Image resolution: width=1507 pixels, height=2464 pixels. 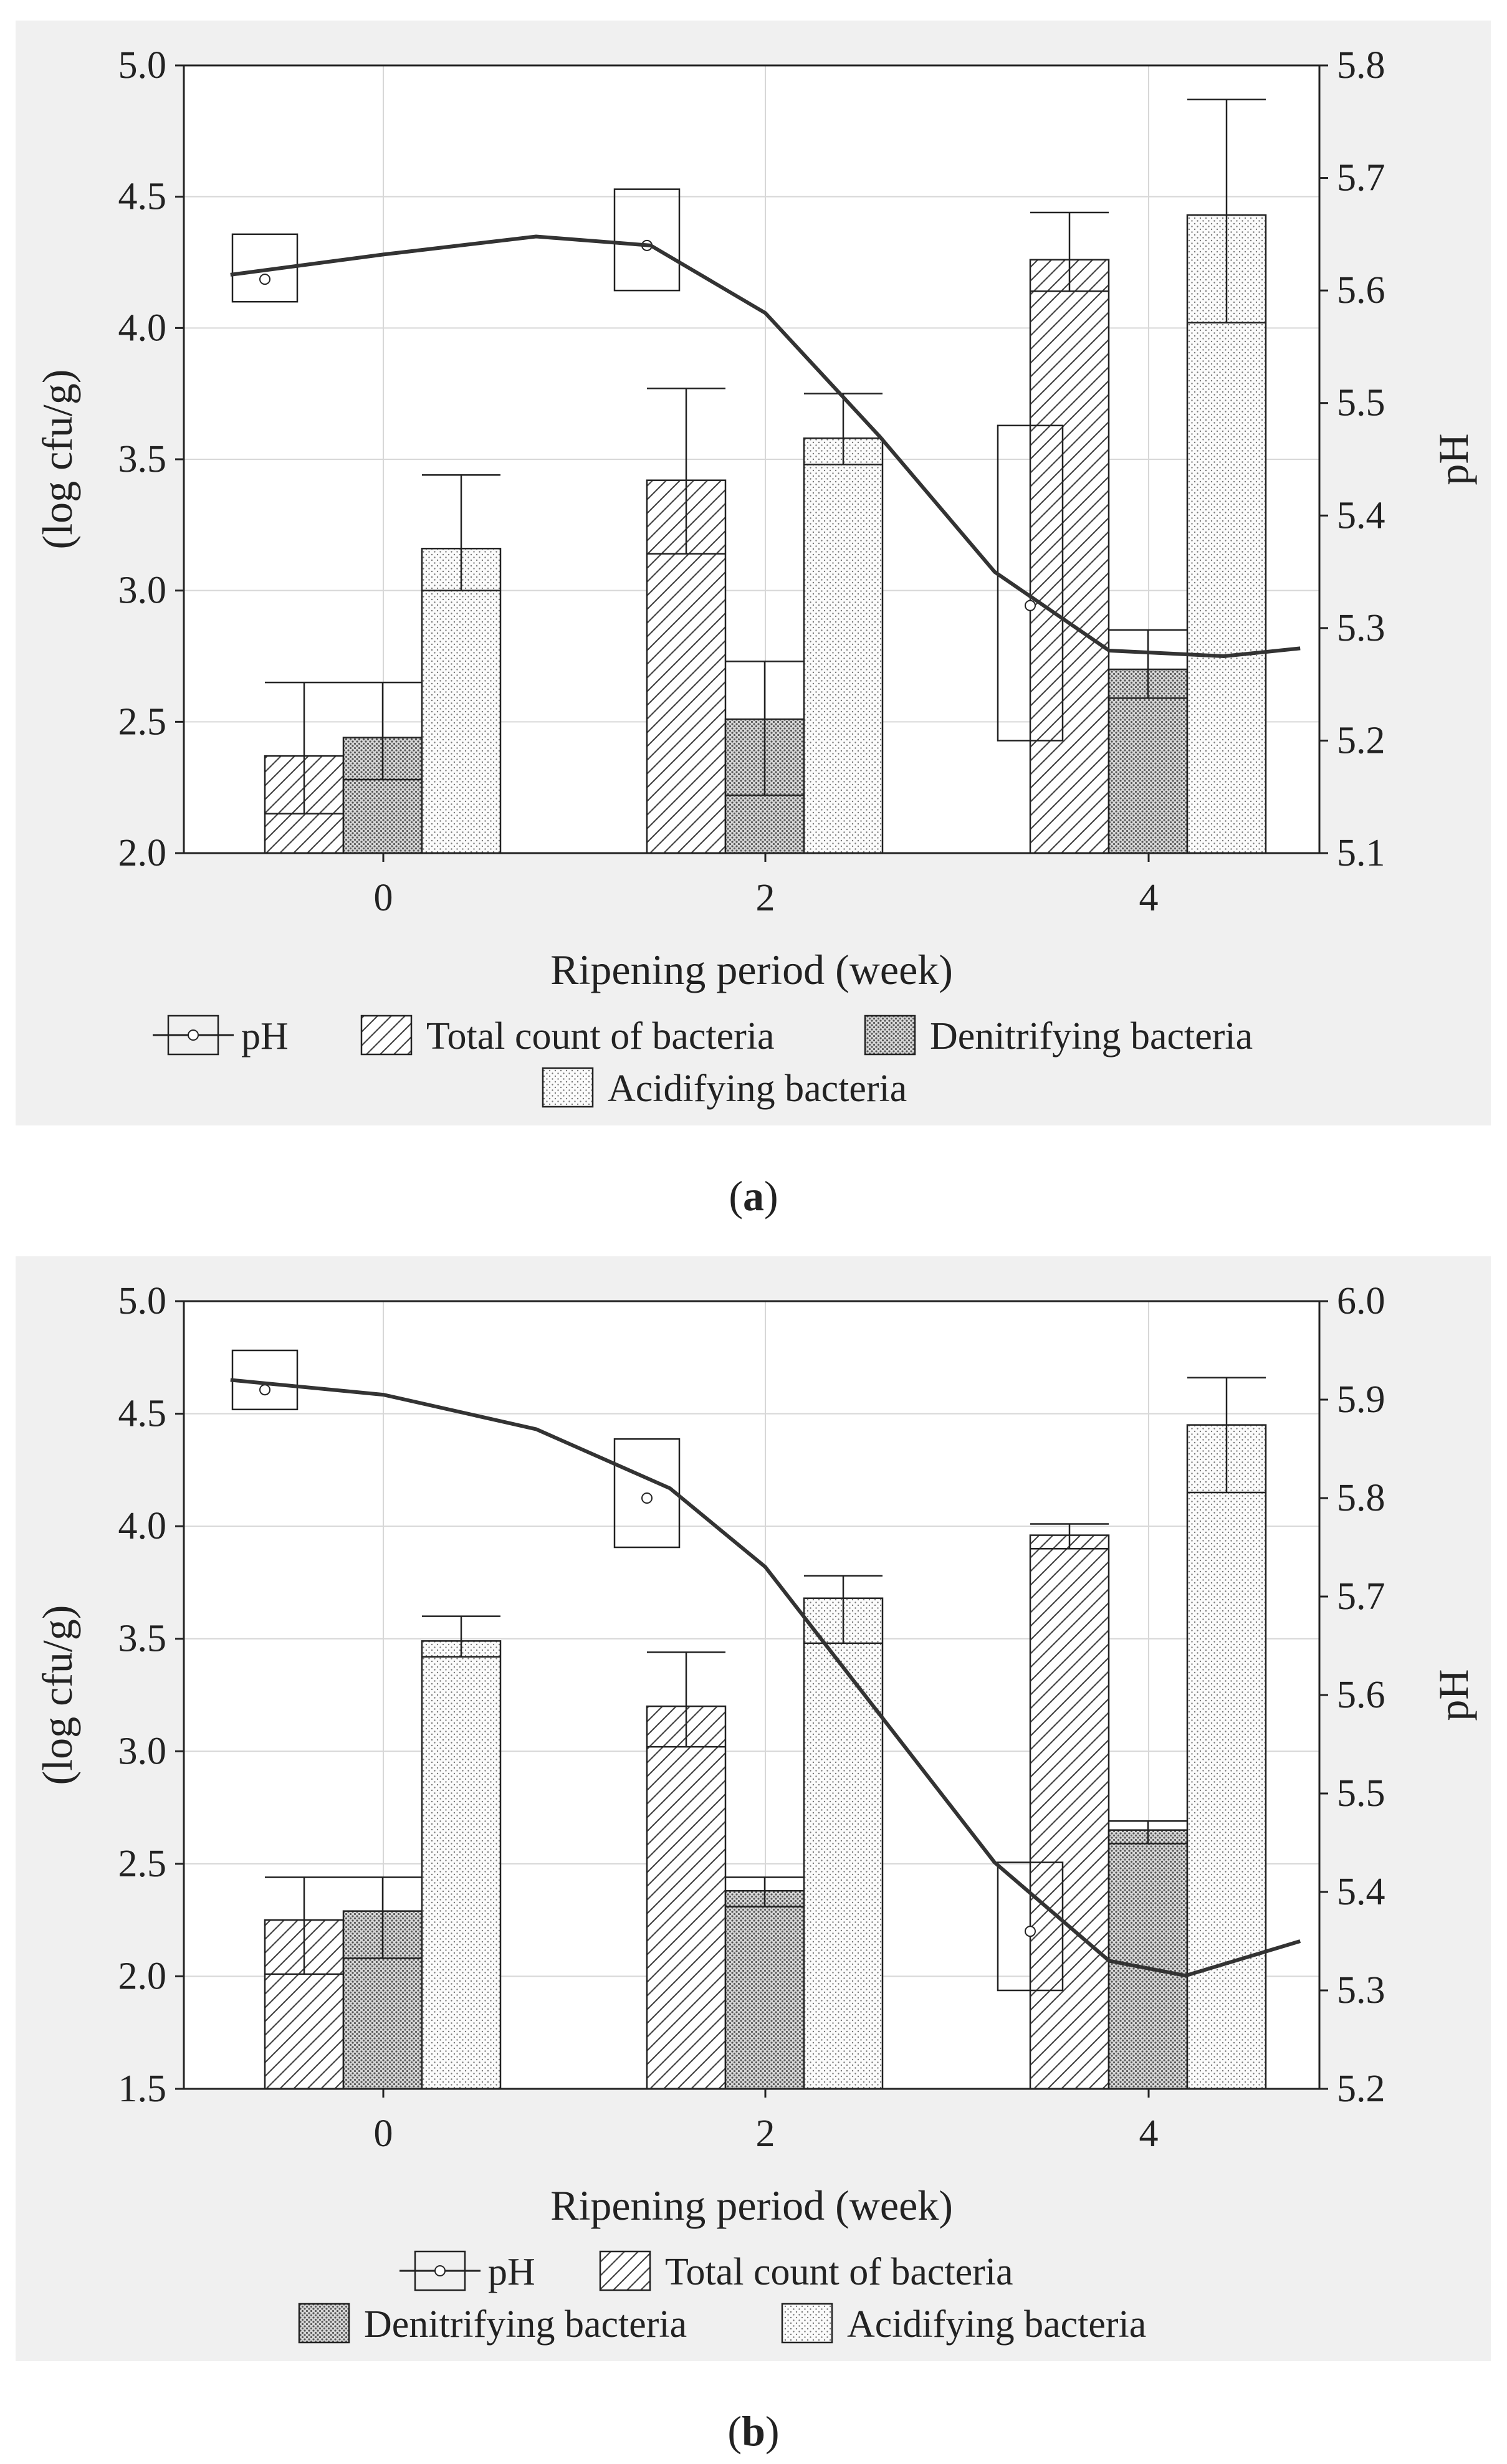 What do you see at coordinates (1361, 853) in the screenshot?
I see `y-right-tick-label: 5.1` at bounding box center [1361, 853].